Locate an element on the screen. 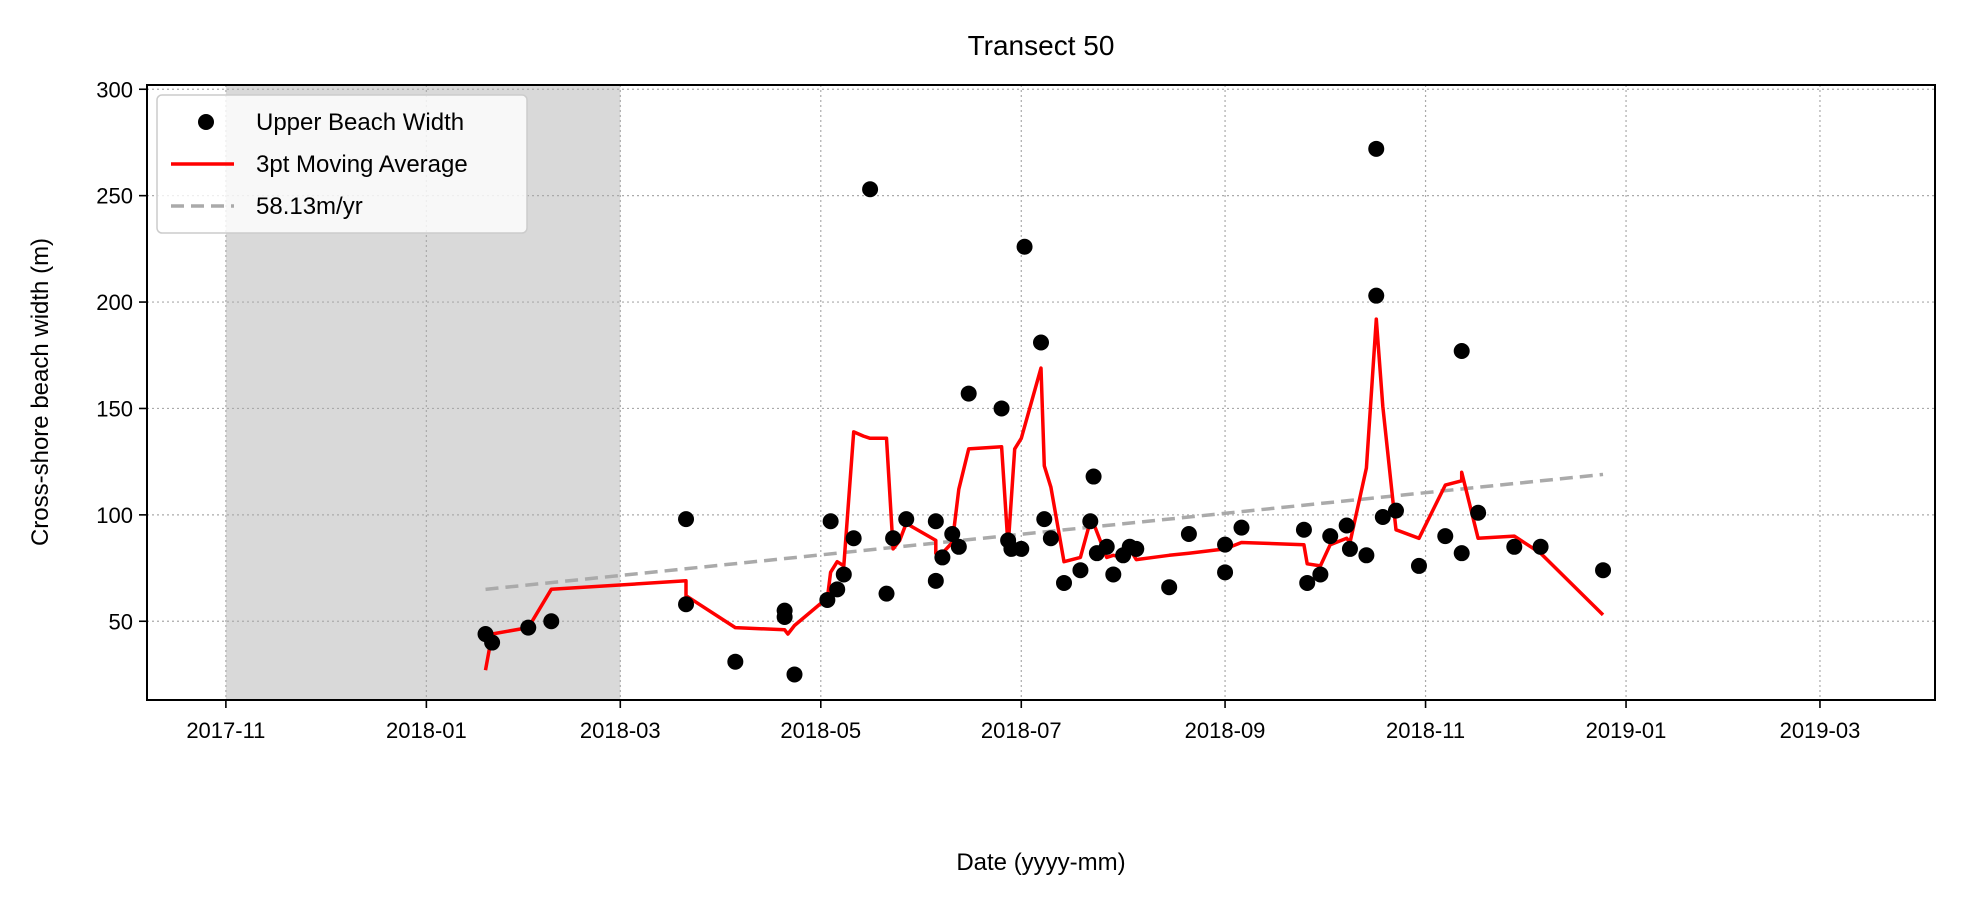 The height and width of the screenshot is (900, 1965). x-tick-label: 2018-01 is located at coordinates (426, 730).